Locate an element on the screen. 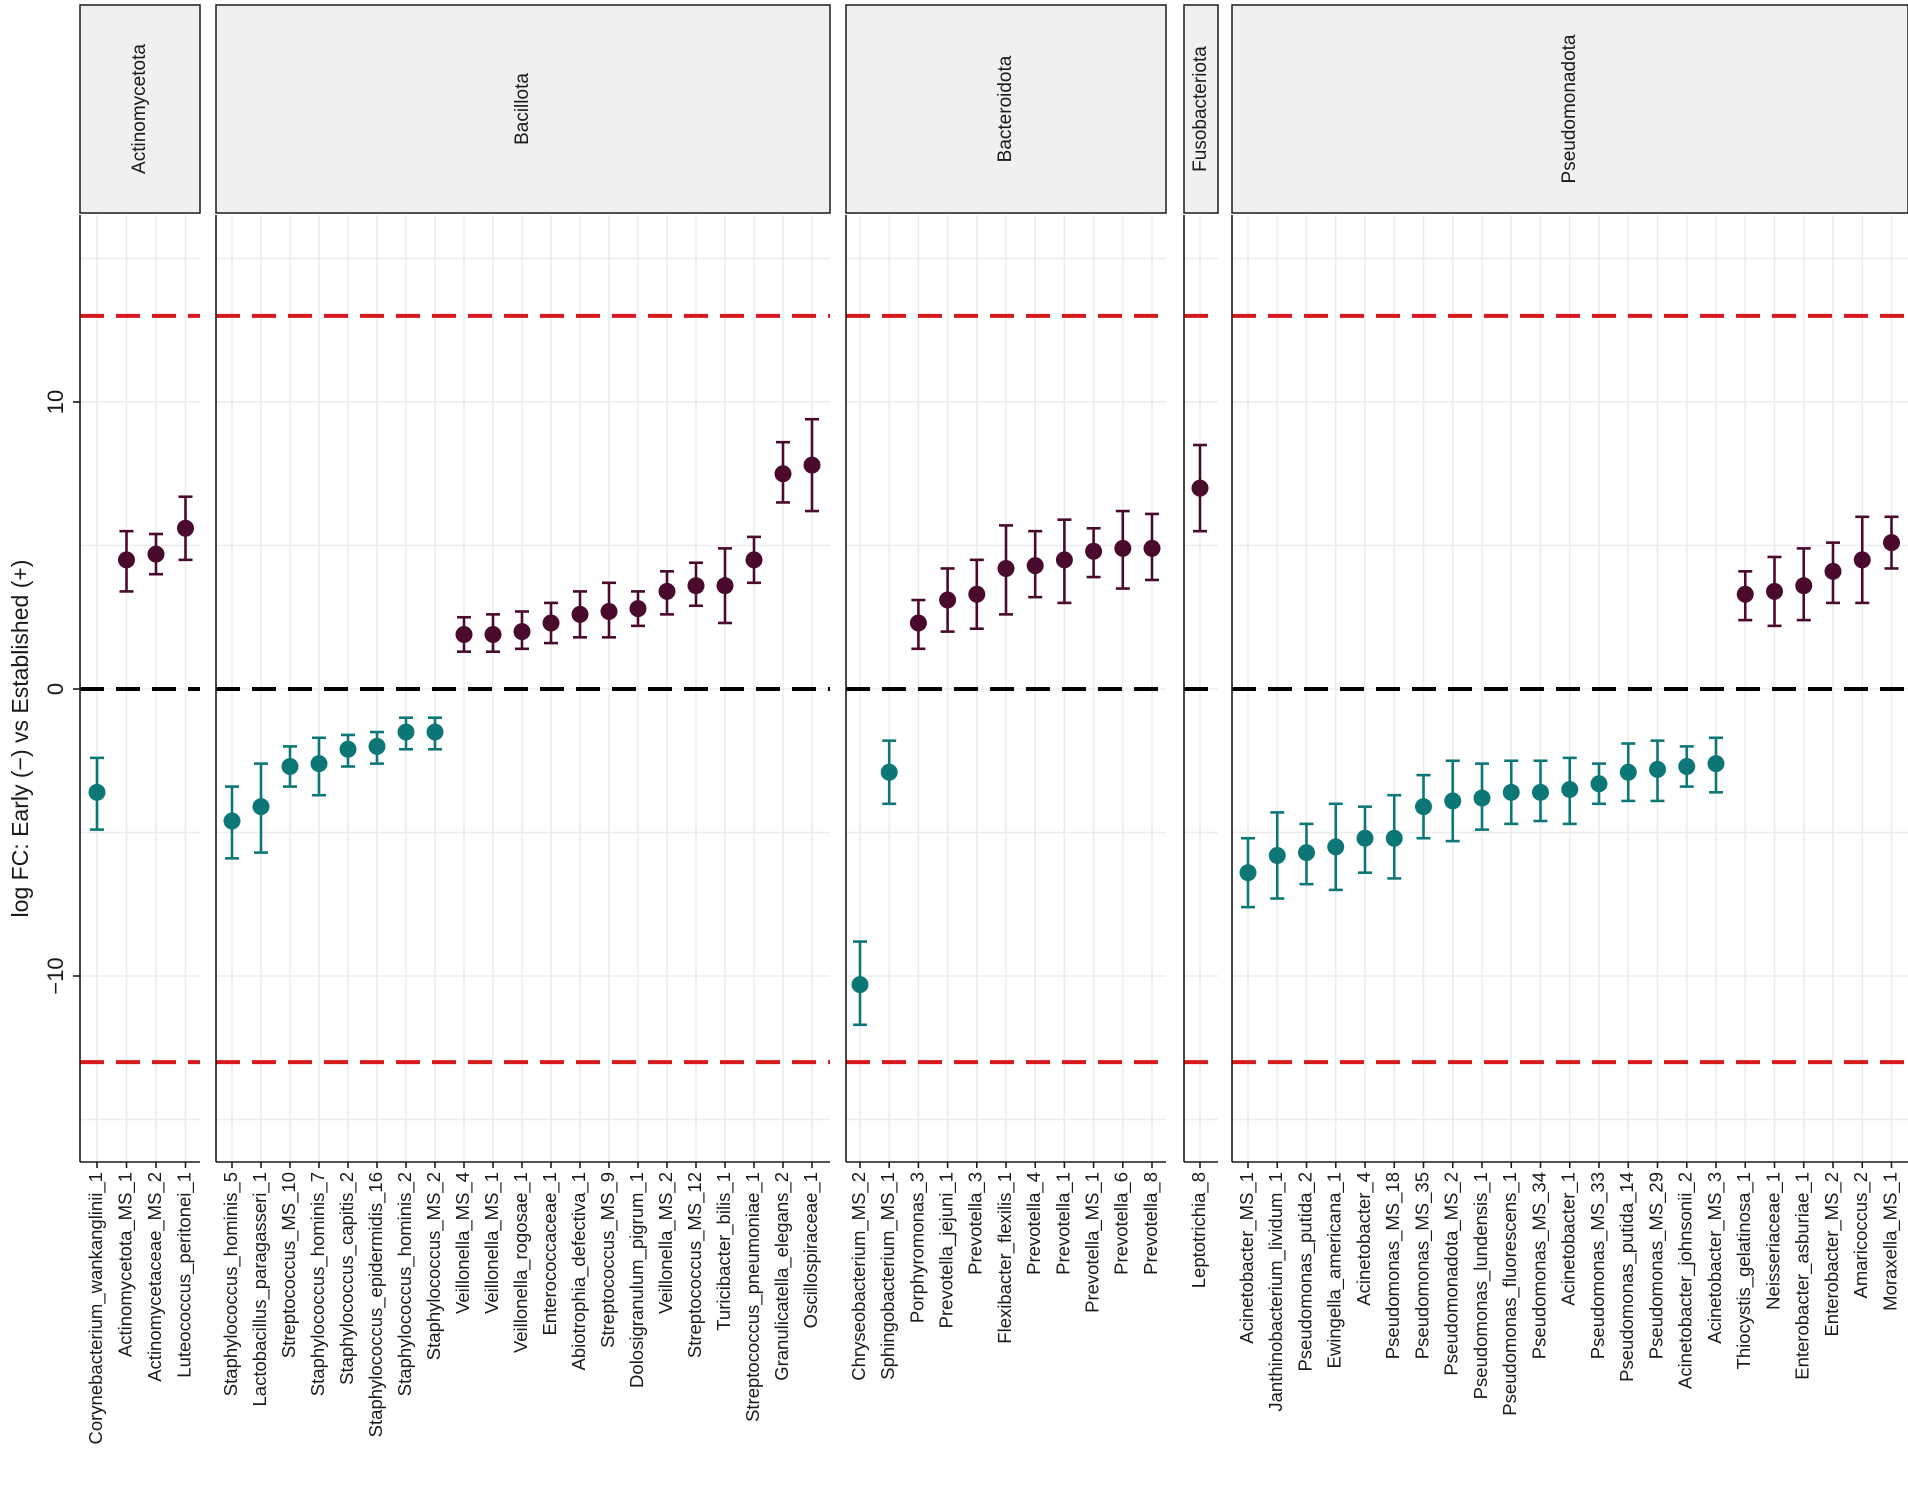 The width and height of the screenshot is (1908, 1510). x-tick-label: Enterobacter_MS_2 is located at coordinates (1832, 1254).